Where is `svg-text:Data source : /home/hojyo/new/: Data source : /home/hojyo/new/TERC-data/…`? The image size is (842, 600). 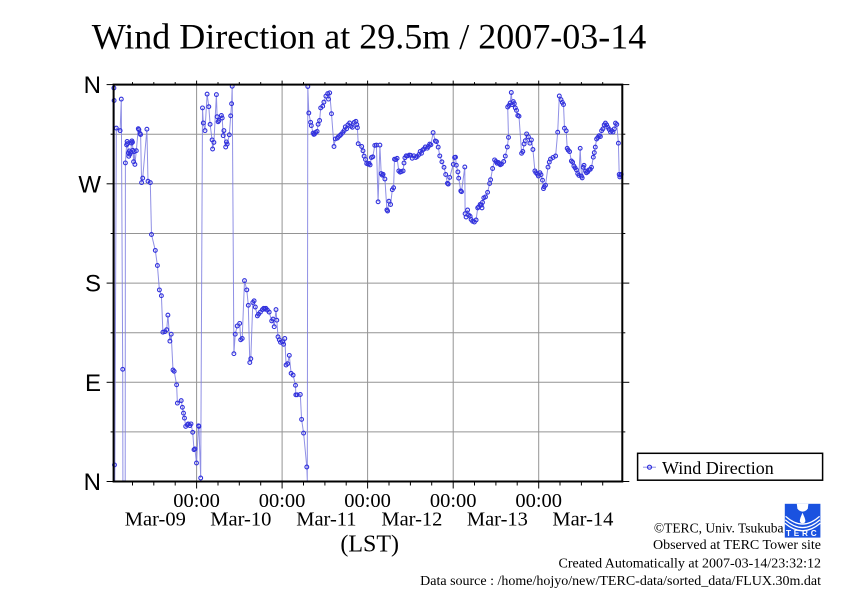 svg-text:Data source : /home/hojyo/new/: Data source : /home/hojyo/new/TERC-data/… is located at coordinates (620, 581).